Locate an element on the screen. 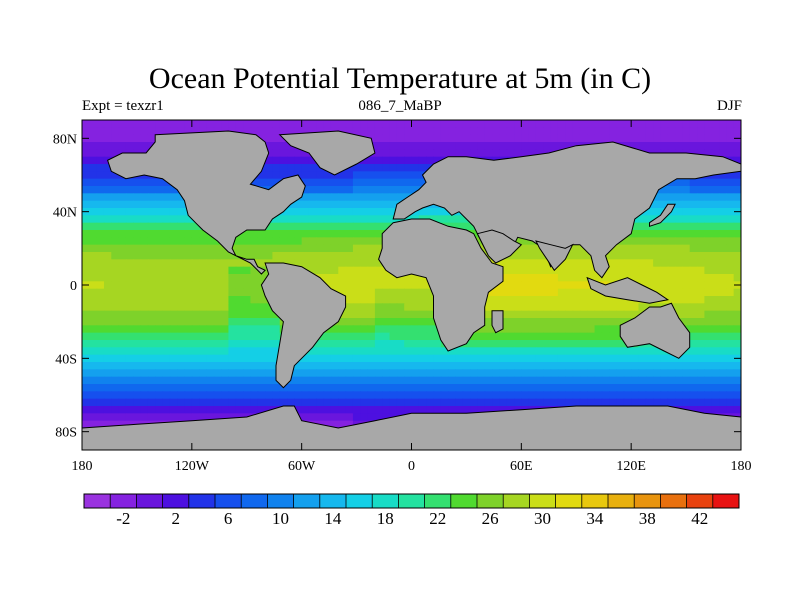 The height and width of the screenshot is (600, 800). colorbar-swatch is located at coordinates (202, 501).